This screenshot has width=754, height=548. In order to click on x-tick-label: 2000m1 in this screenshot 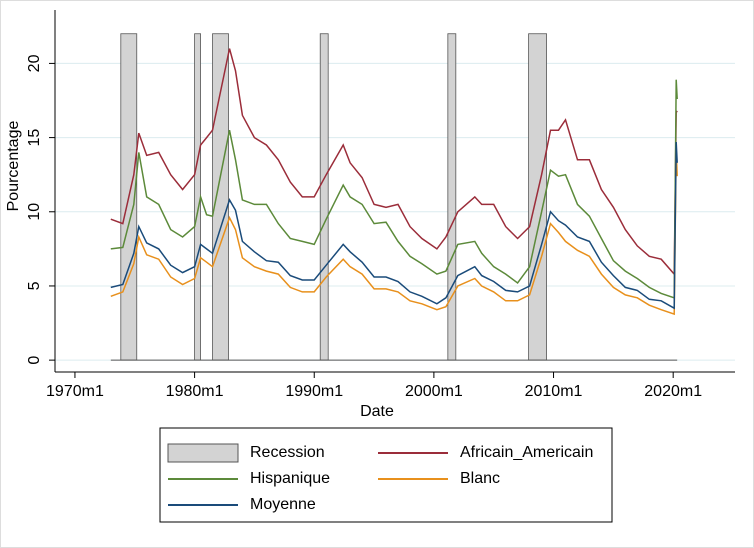, I will do `click(434, 391)`.